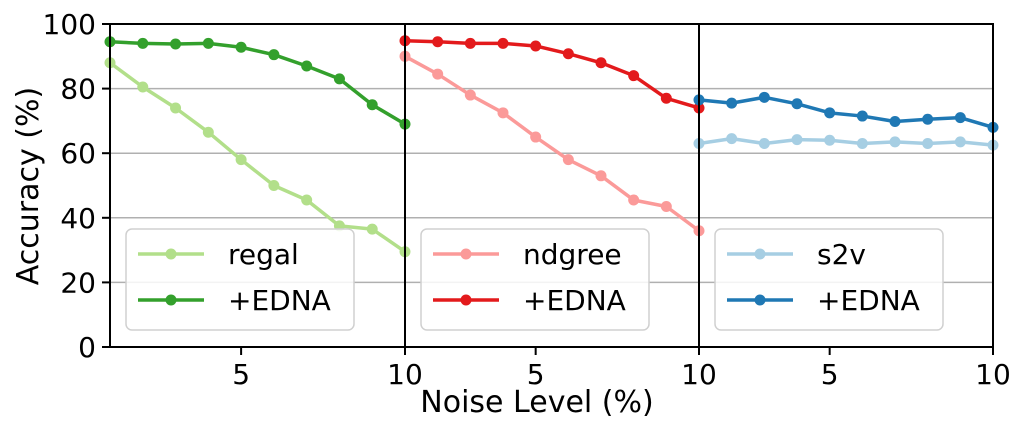 This screenshot has width=1024, height=429. Describe the element at coordinates (78, 153) in the screenshot. I see `y-tick-label: 60` at that location.